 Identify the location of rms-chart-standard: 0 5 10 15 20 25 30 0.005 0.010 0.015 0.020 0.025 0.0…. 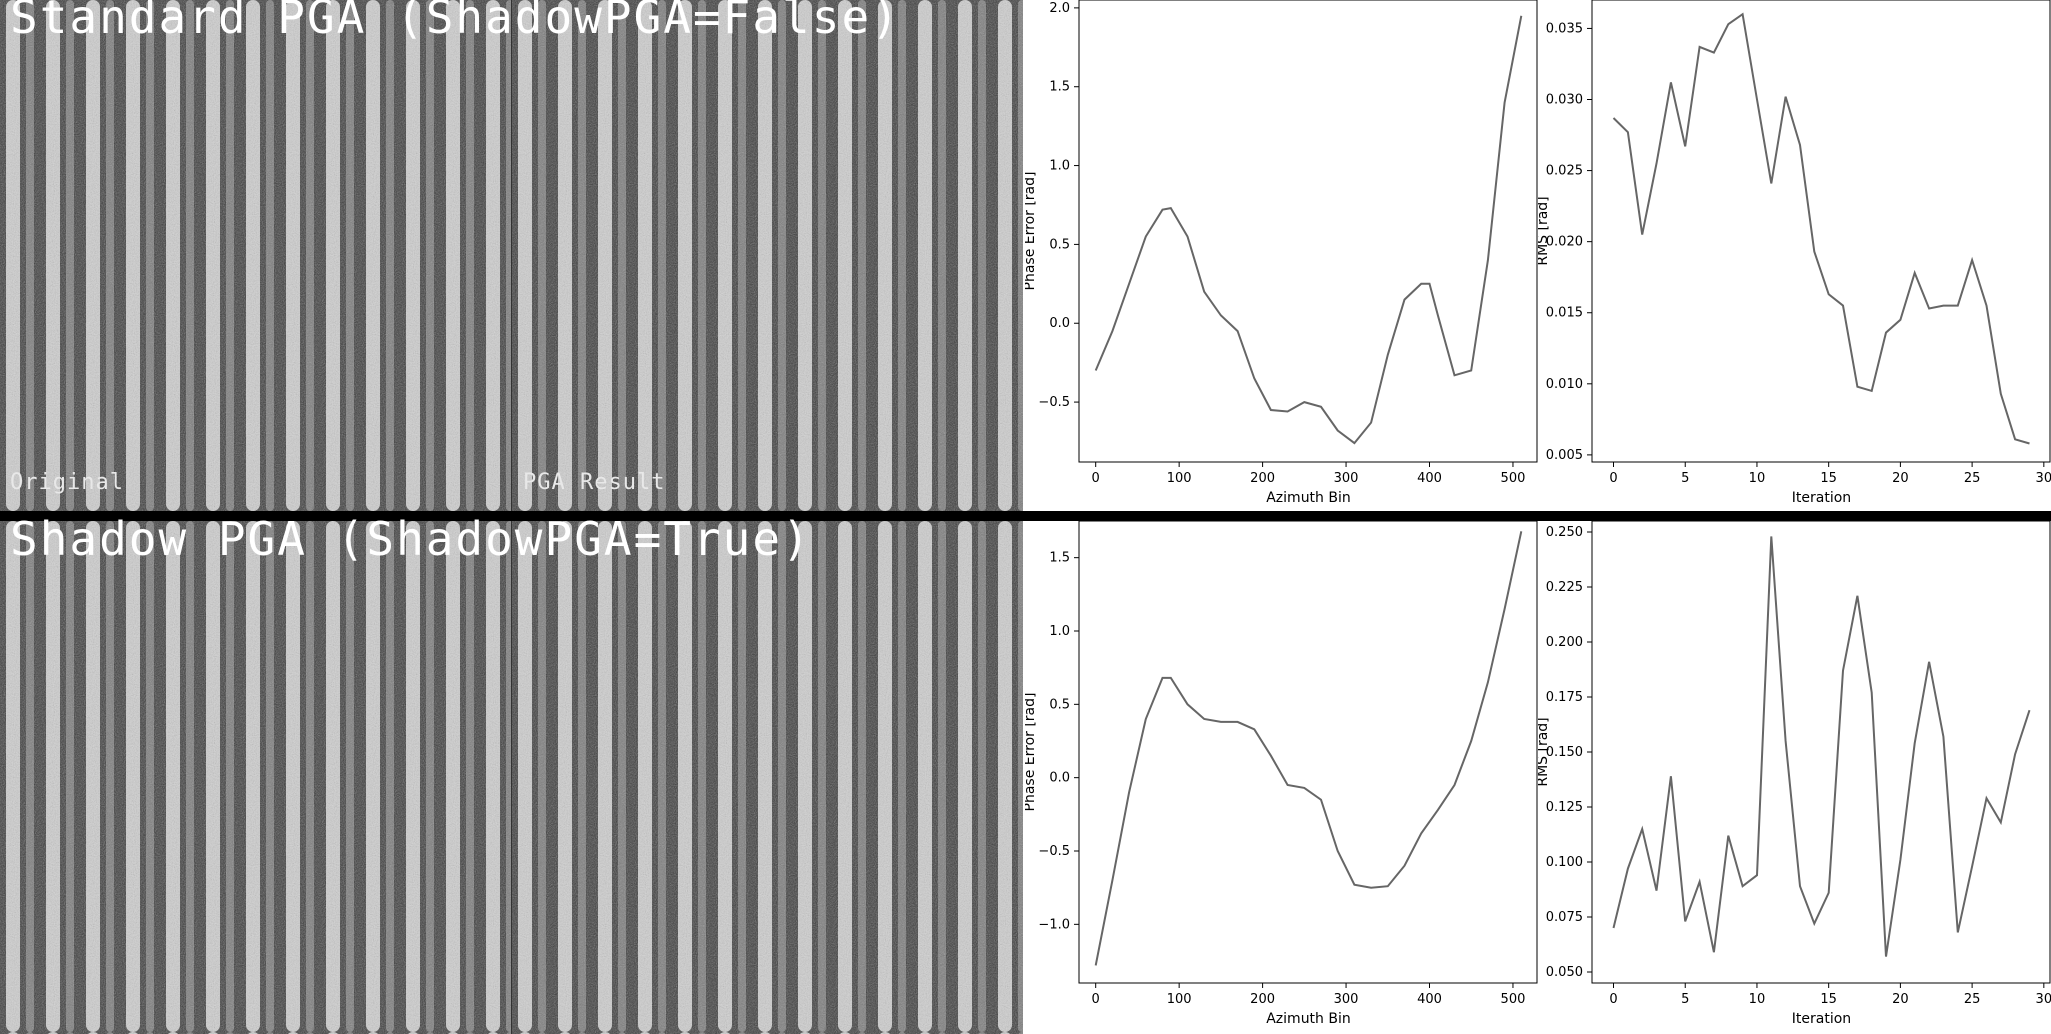
(1794, 253).